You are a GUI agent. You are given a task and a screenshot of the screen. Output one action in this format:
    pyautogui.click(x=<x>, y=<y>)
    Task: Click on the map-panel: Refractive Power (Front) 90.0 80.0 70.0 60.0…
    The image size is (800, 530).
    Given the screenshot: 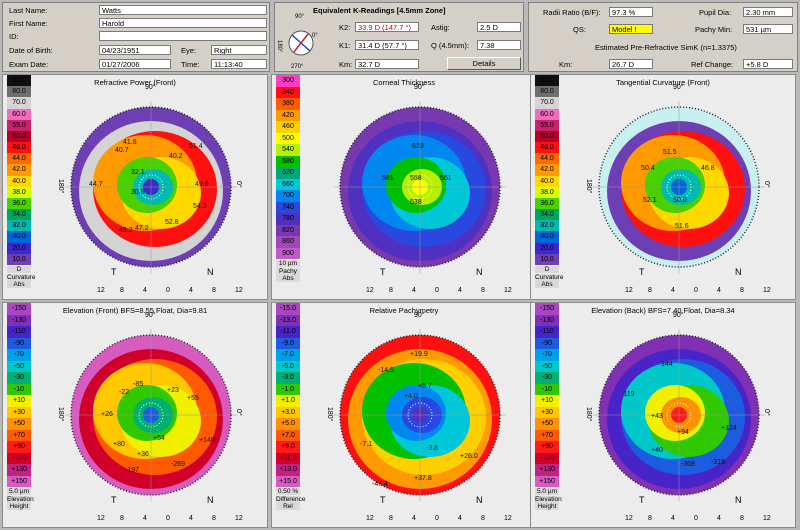 What is the action you would take?
    pyautogui.click(x=135, y=187)
    